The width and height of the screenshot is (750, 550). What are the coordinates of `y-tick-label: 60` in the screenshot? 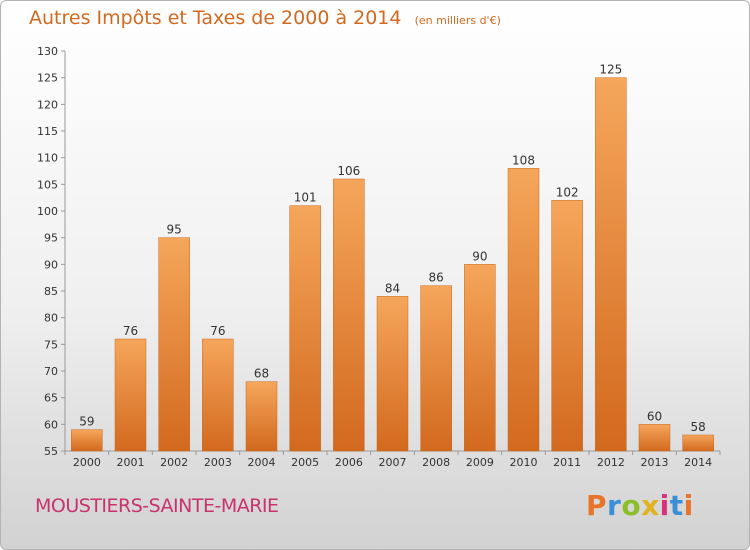 It's located at (51, 424).